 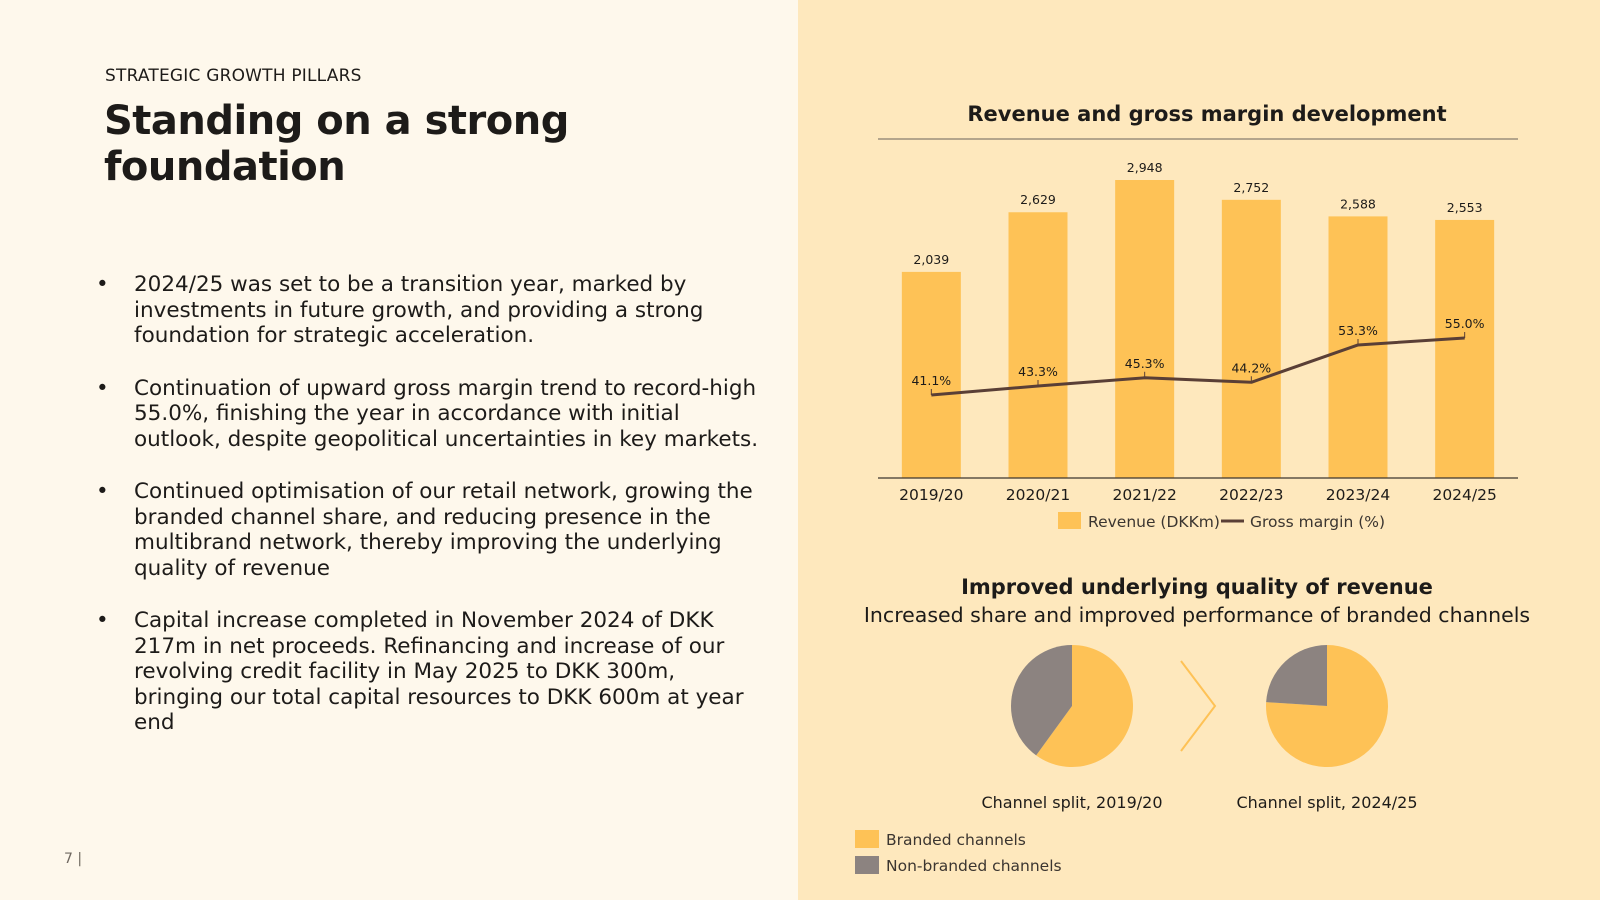 What do you see at coordinates (1198, 366) in the screenshot?
I see `gross-margin-line` at bounding box center [1198, 366].